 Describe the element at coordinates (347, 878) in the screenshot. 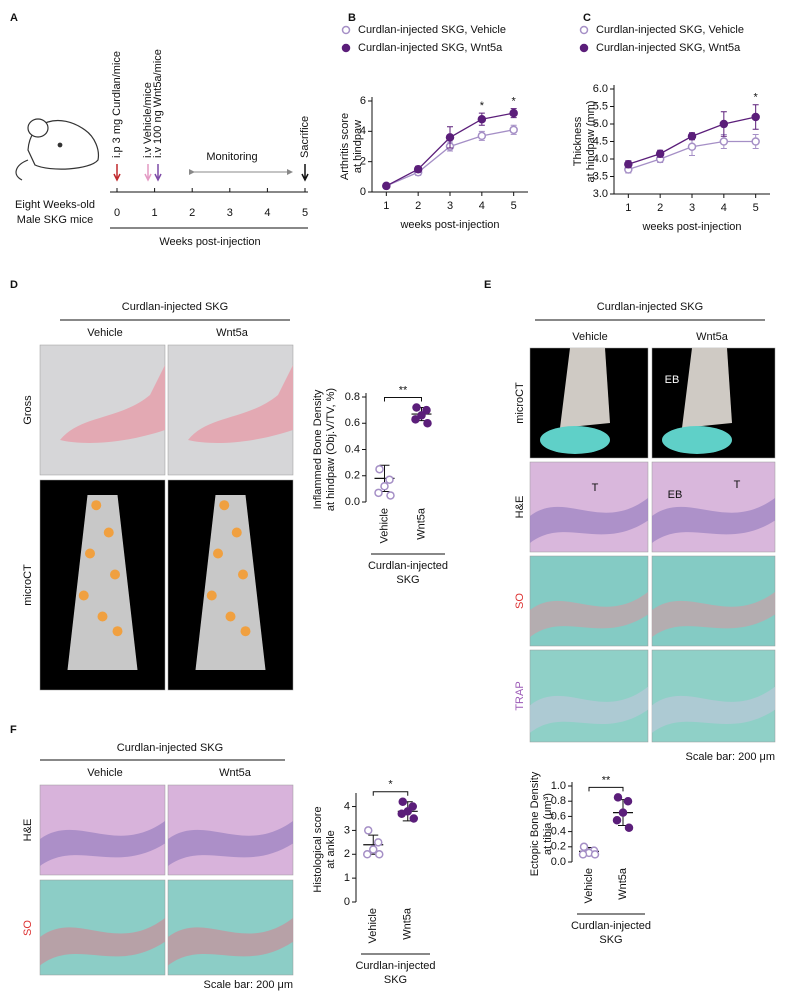

I see `y-tick-label: 1` at that location.